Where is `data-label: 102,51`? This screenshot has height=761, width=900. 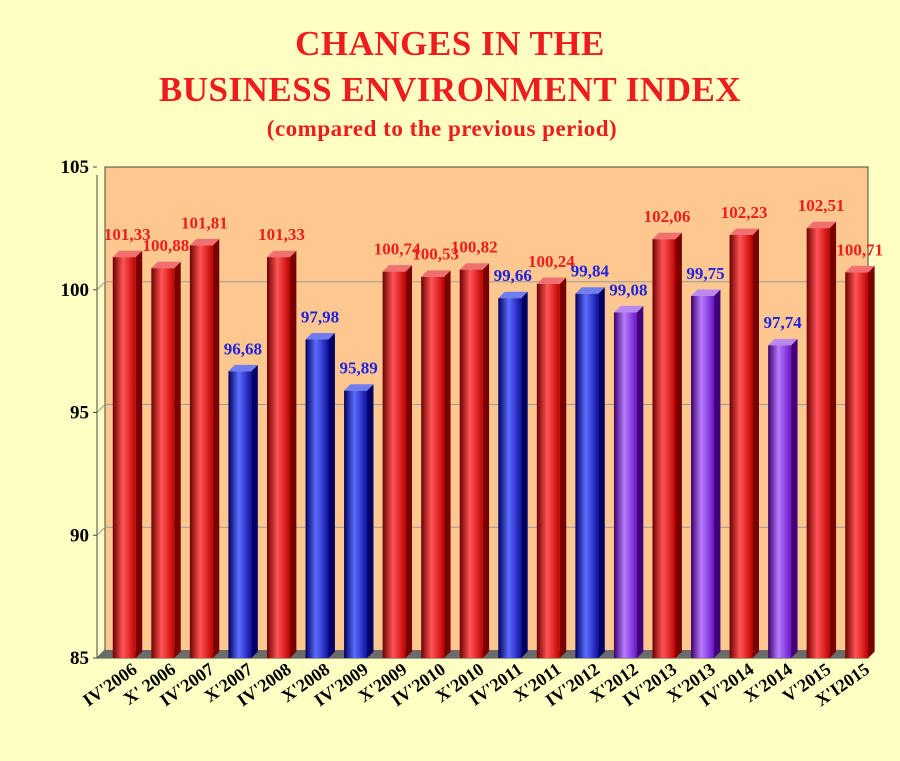
data-label: 102,51 is located at coordinates (821, 205).